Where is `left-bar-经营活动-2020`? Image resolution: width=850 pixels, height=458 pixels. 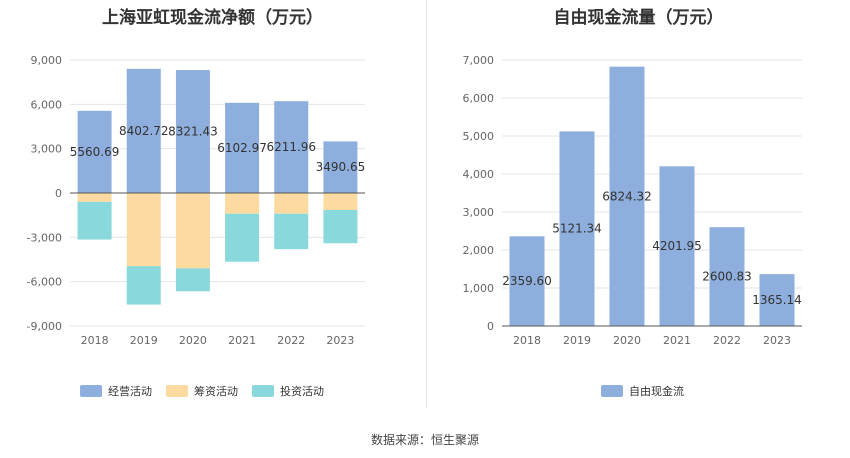
left-bar-经营活动-2020 is located at coordinates (192, 131).